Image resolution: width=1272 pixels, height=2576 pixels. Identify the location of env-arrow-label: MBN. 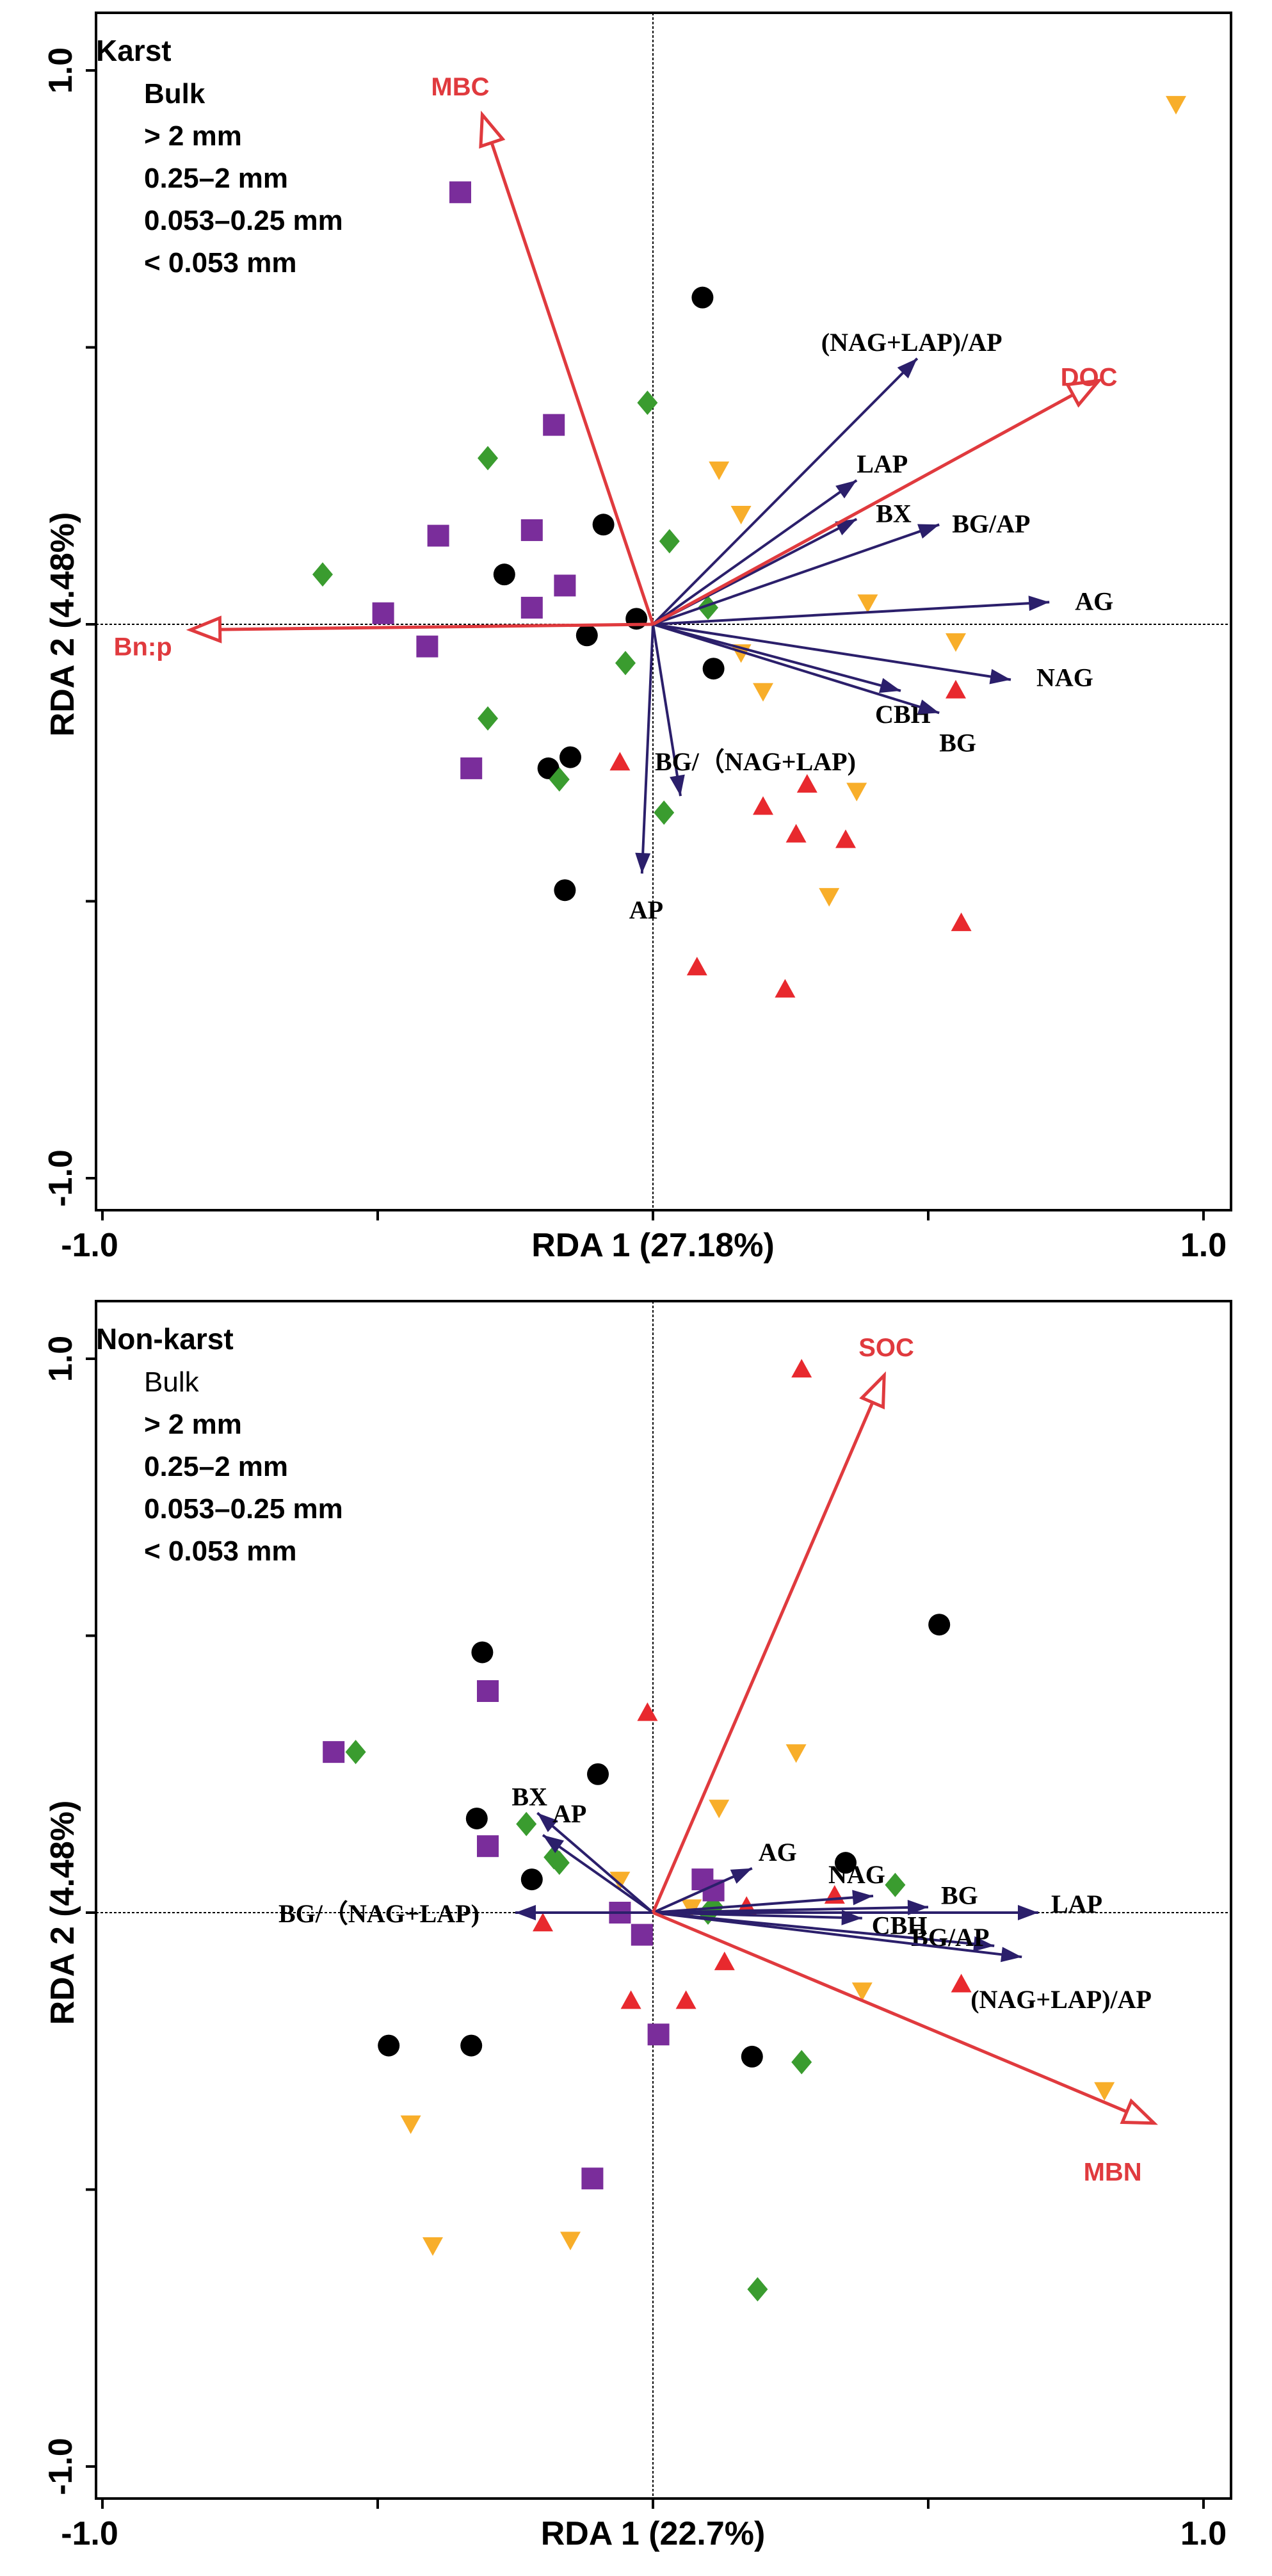
(1113, 2173).